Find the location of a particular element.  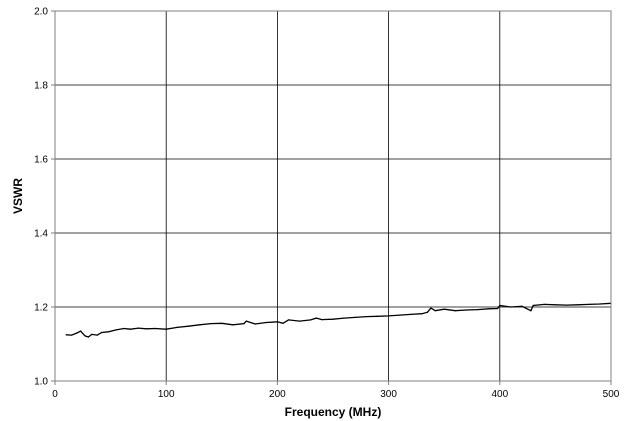

x-tick-label: 100 is located at coordinates (166, 394).